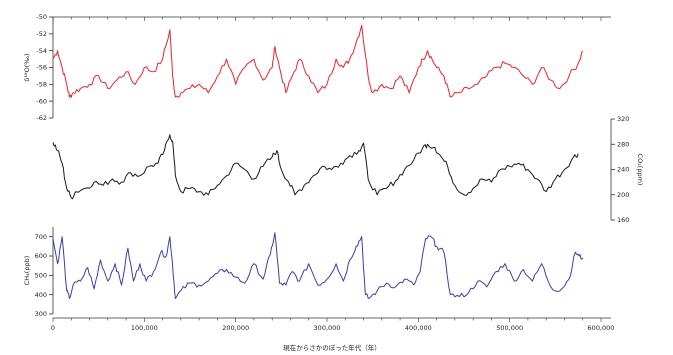  What do you see at coordinates (327, 328) in the screenshot?
I see `x-tick-label: 300,000` at bounding box center [327, 328].